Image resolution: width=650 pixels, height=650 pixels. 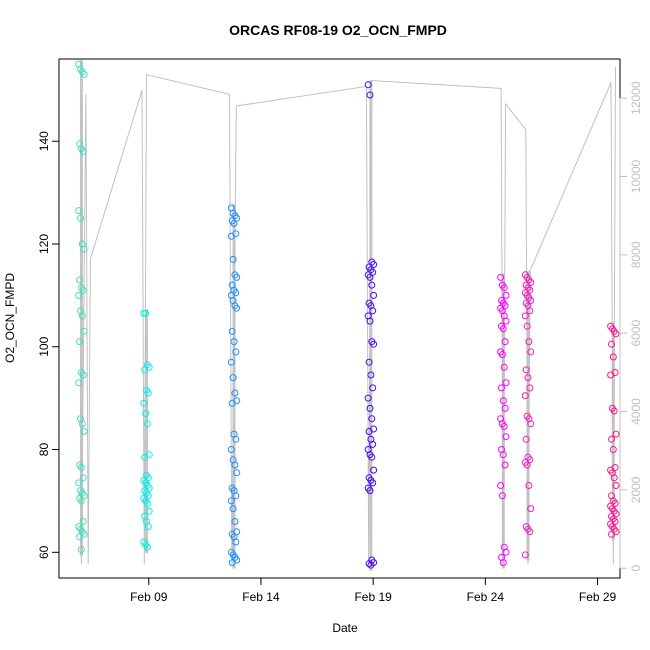 What do you see at coordinates (528, 415) in the screenshot?
I see `series-RF13` at bounding box center [528, 415].